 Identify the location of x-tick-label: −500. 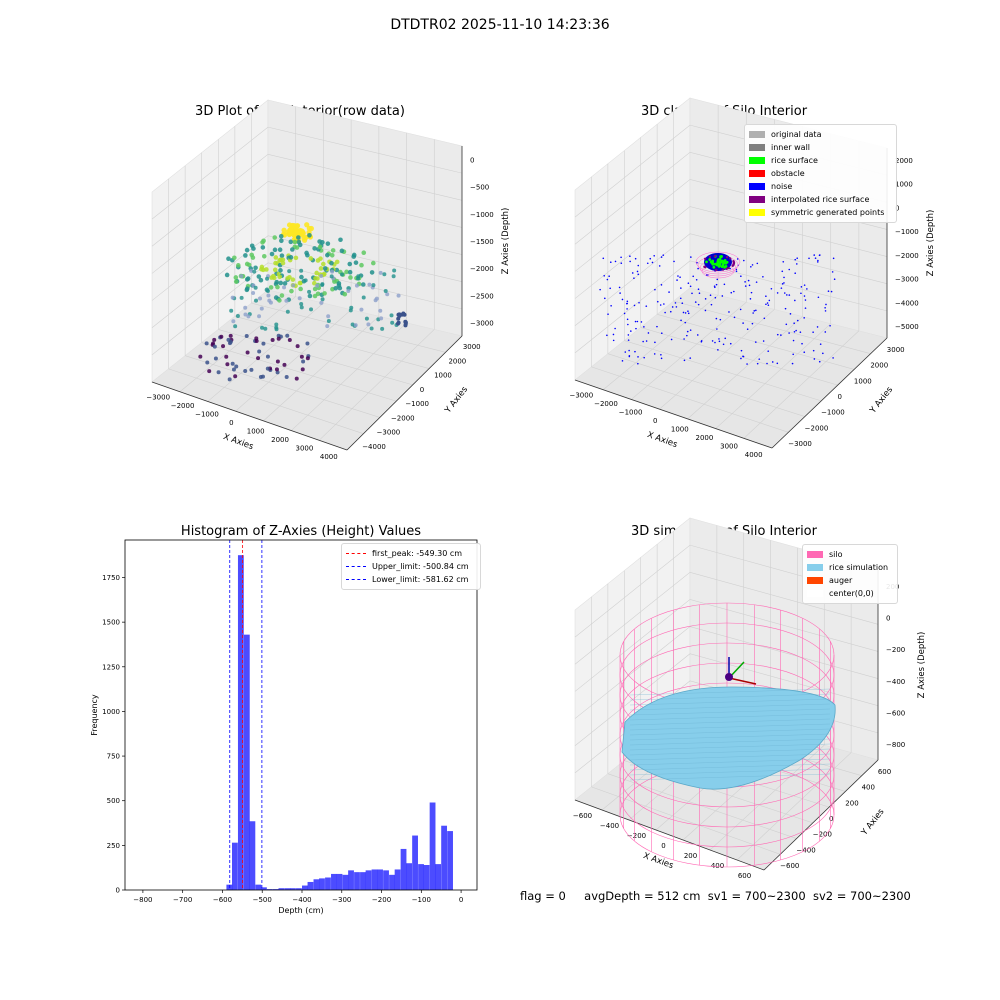
(262, 900).